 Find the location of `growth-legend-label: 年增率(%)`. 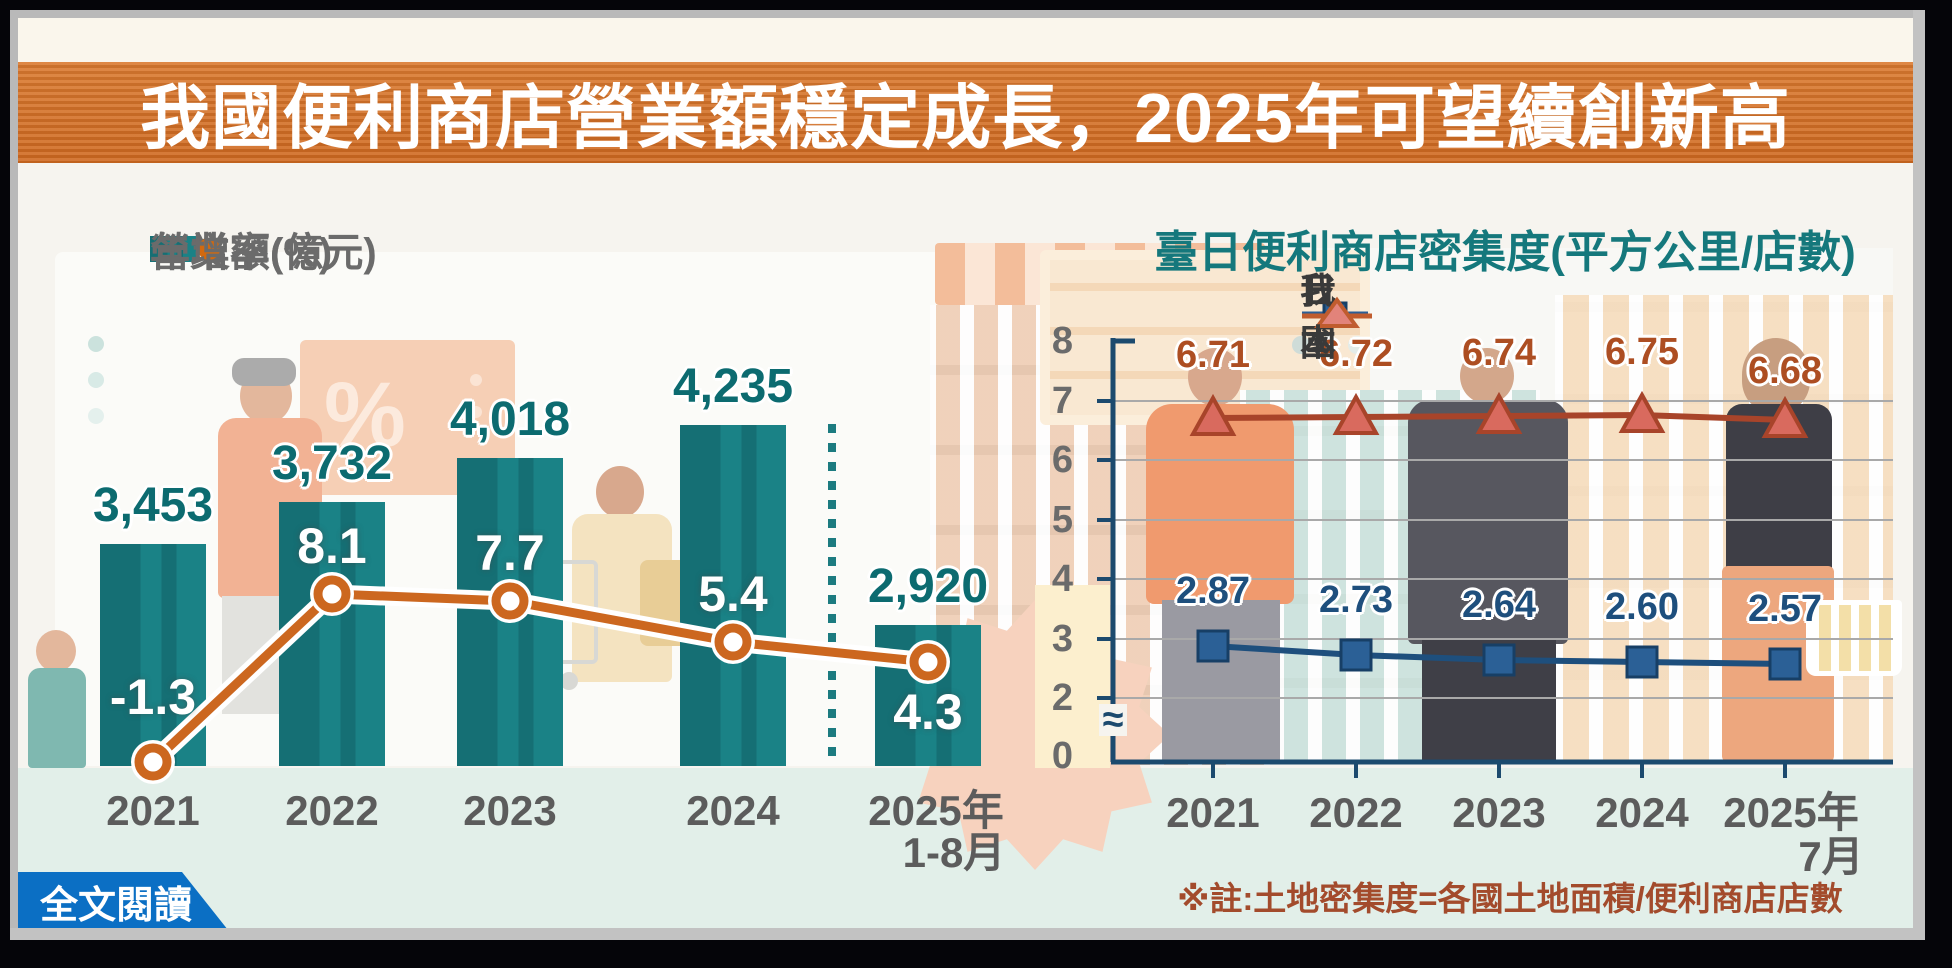

growth-legend-label: 年增率(%) is located at coordinates (241, 253).